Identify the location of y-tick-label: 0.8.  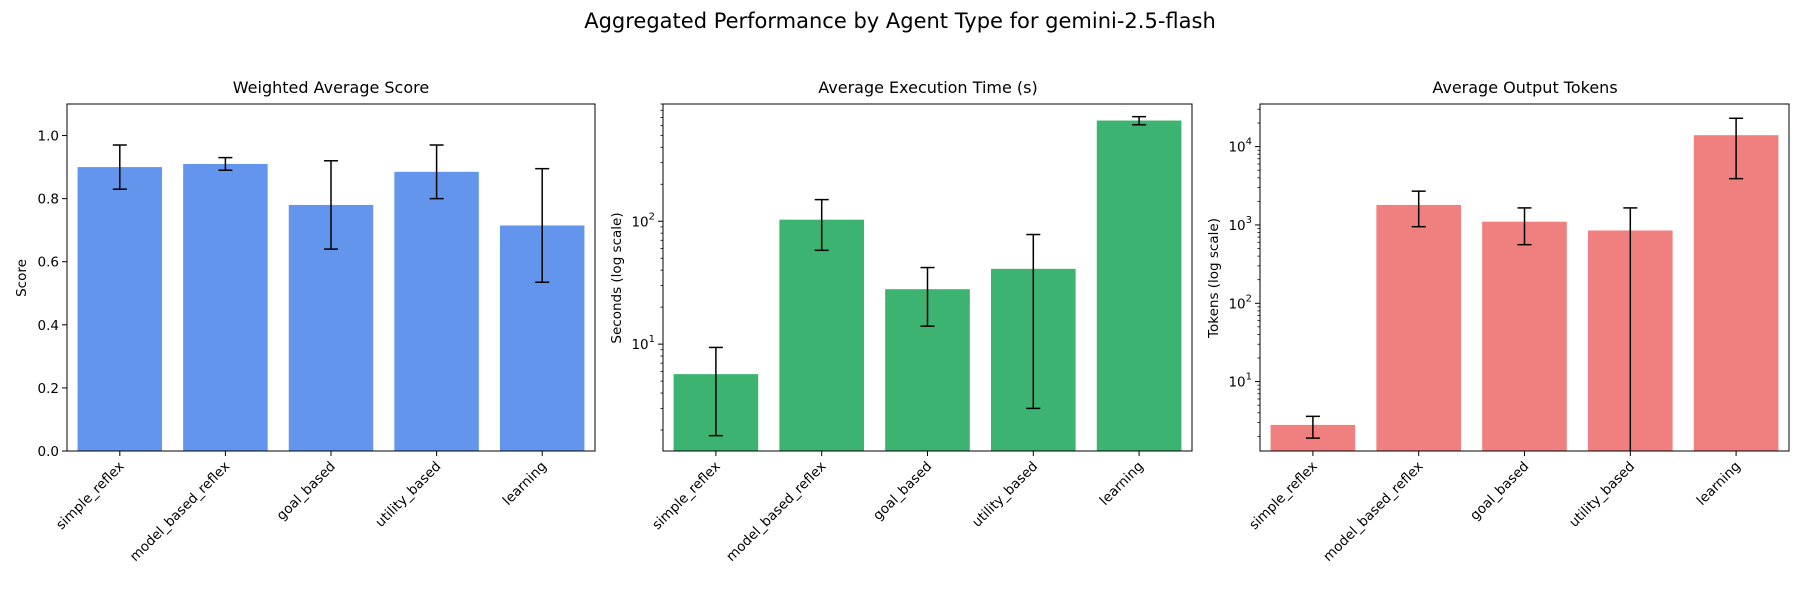
(48, 200).